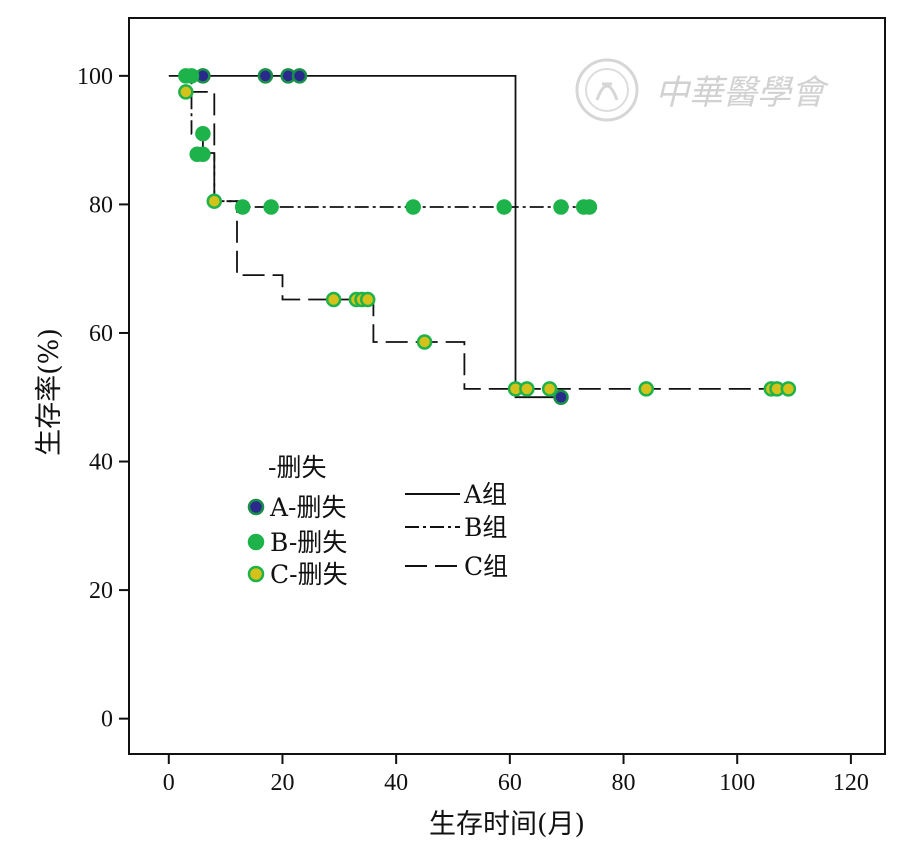 The width and height of the screenshot is (917, 865). Describe the element at coordinates (507, 824) in the screenshot. I see `x-axis-title: 生存时间(月)` at that location.